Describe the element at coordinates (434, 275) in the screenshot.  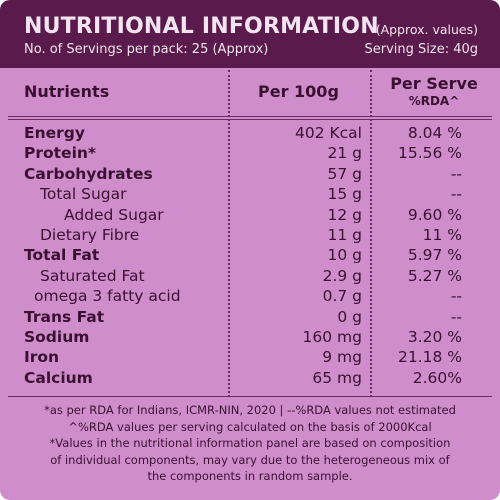
I see `rda-per-serve: 5.27 %` at that location.